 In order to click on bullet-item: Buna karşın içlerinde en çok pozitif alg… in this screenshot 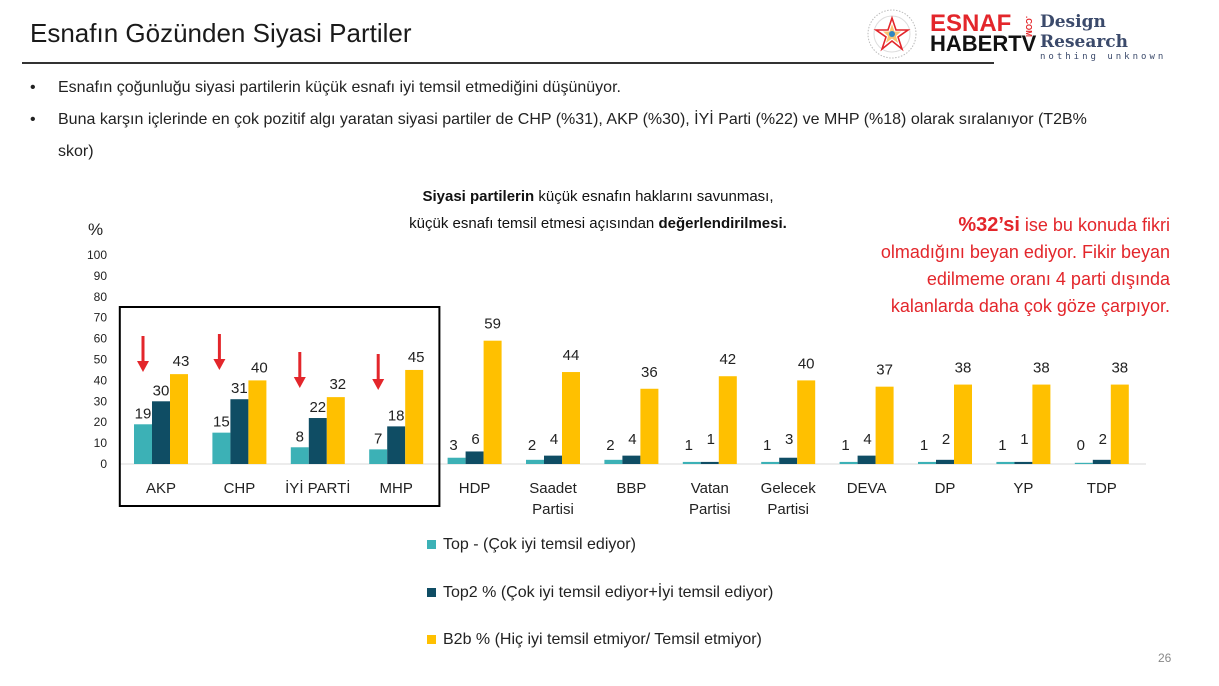, I will do `click(570, 136)`.